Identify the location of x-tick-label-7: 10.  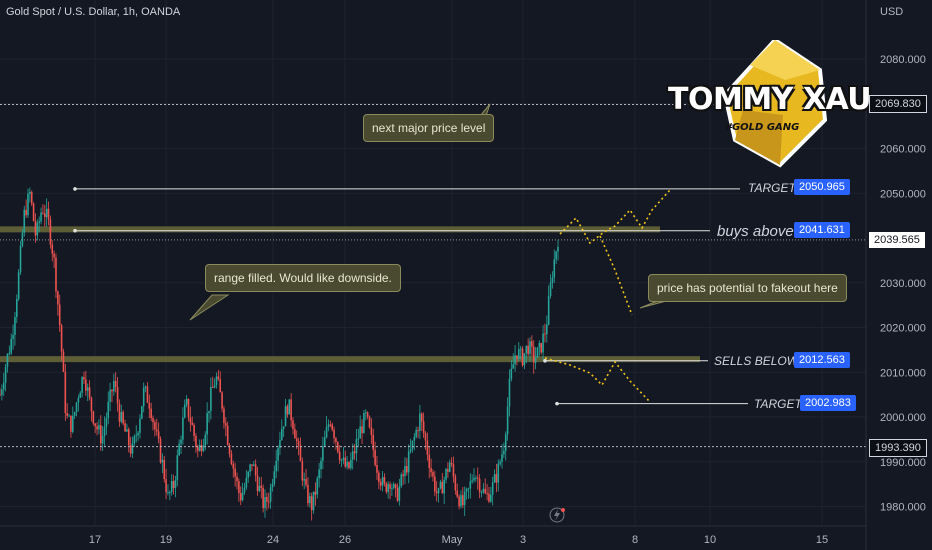
(710, 540).